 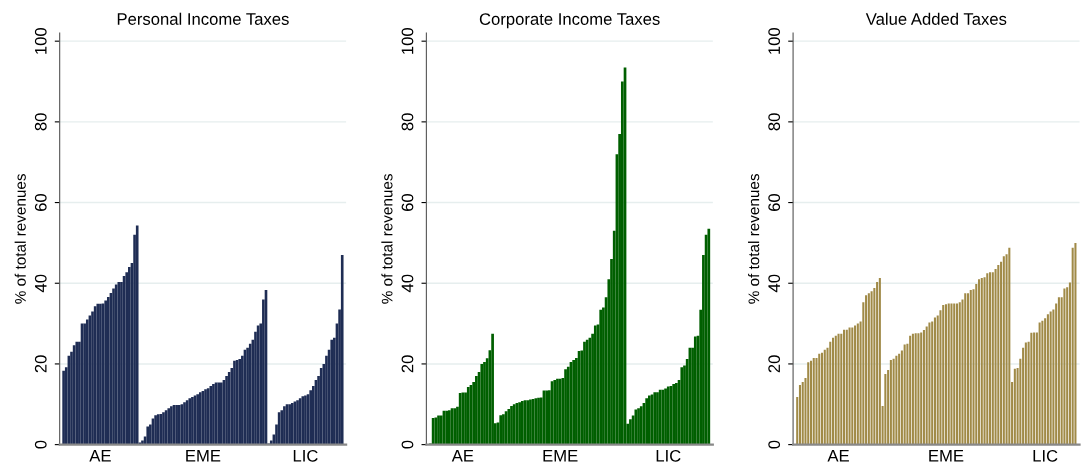 What do you see at coordinates (936, 18) in the screenshot?
I see `chart-title: Value Added Taxes` at bounding box center [936, 18].